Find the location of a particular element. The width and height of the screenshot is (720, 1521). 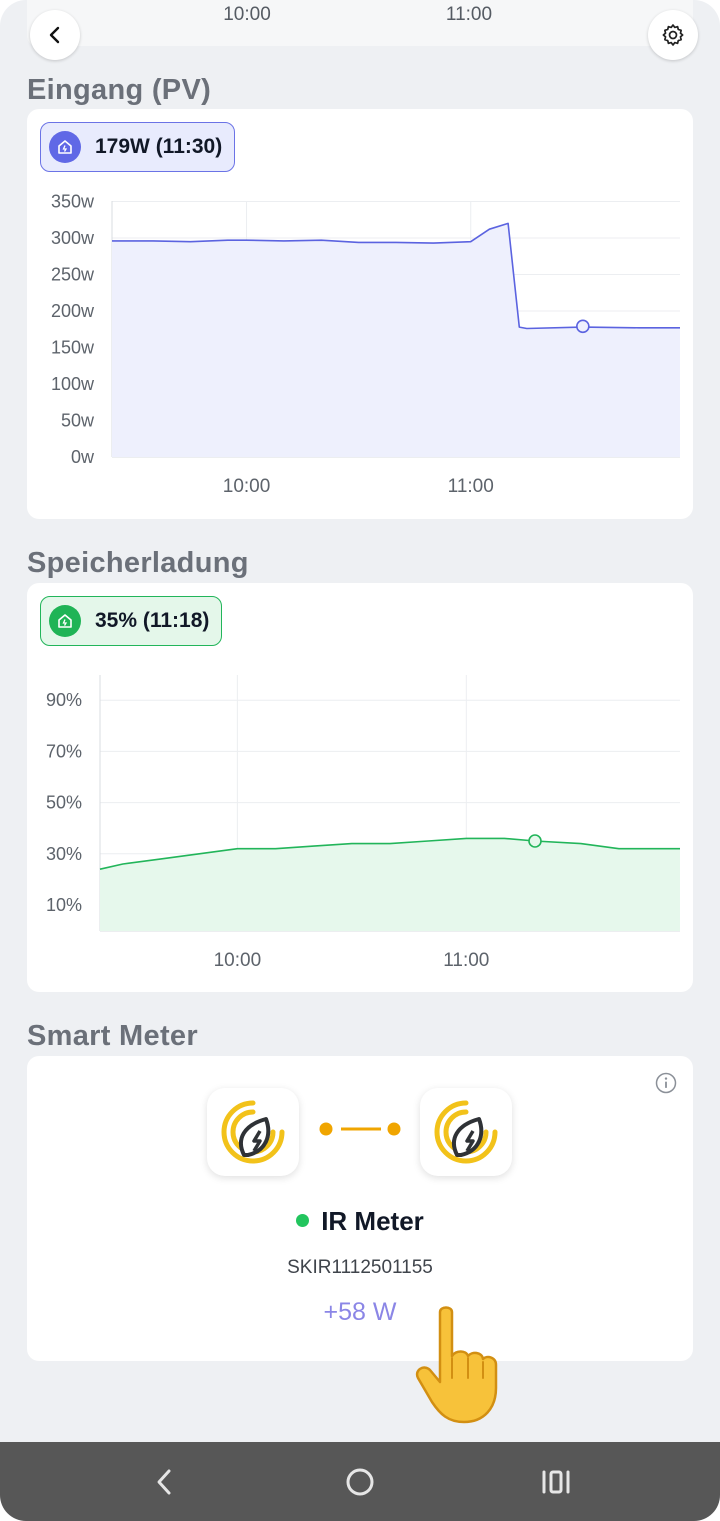

nav-home-icon is located at coordinates (360, 1482).